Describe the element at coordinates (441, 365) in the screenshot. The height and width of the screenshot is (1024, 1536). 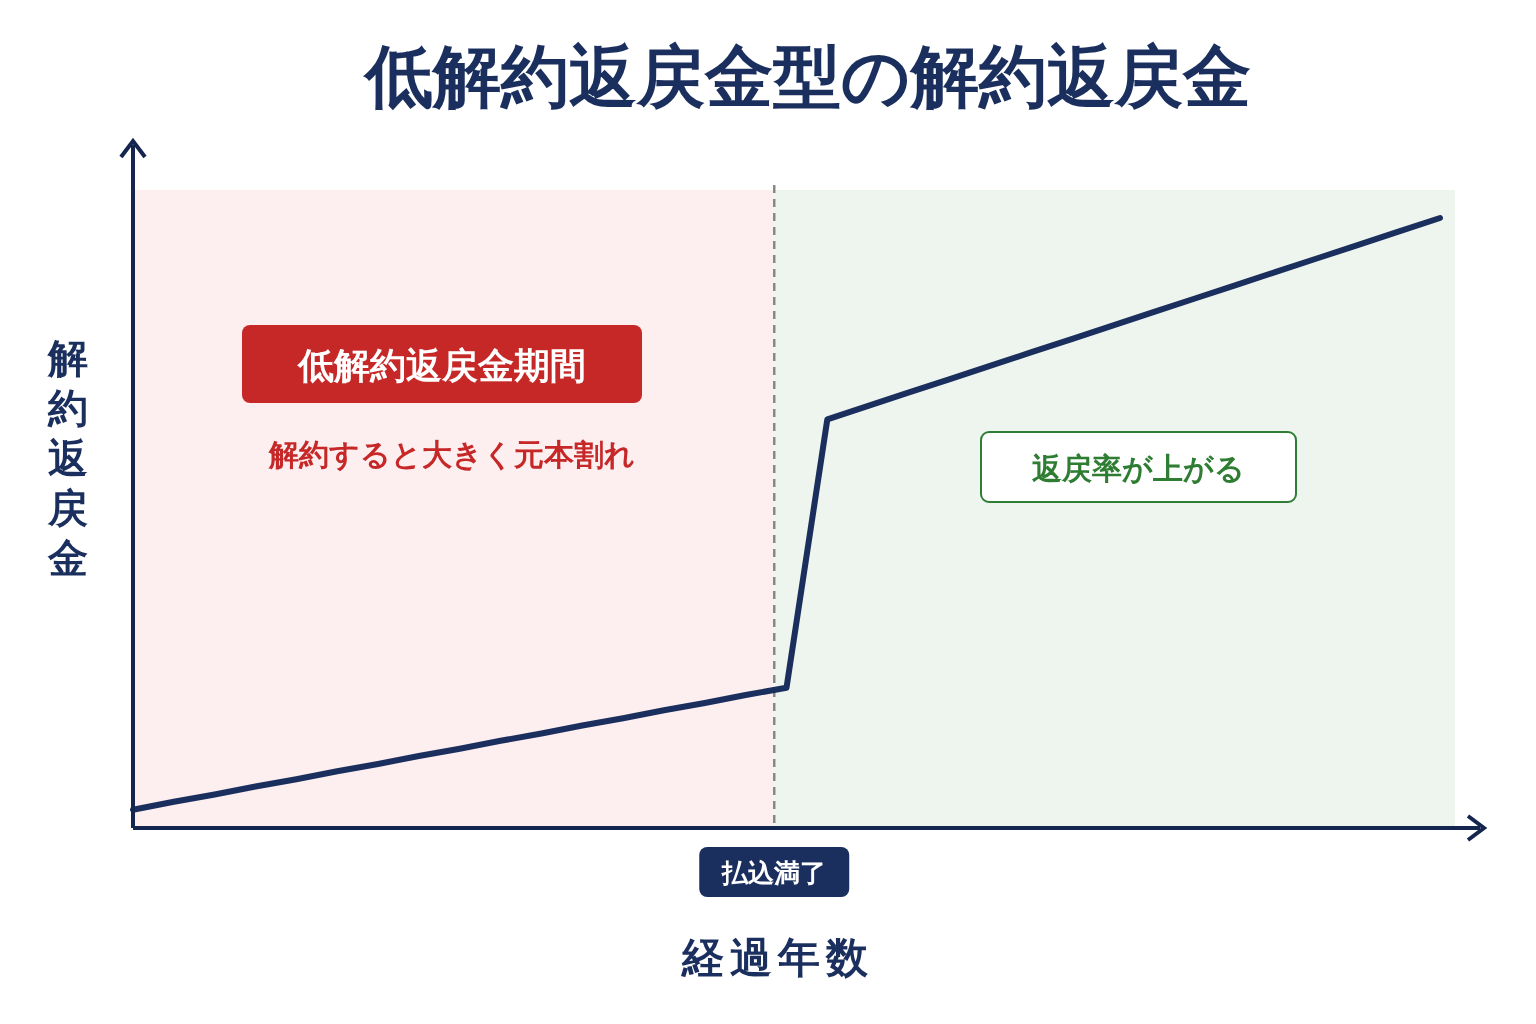
I see `annotation: 低解約返戻金期間` at that location.